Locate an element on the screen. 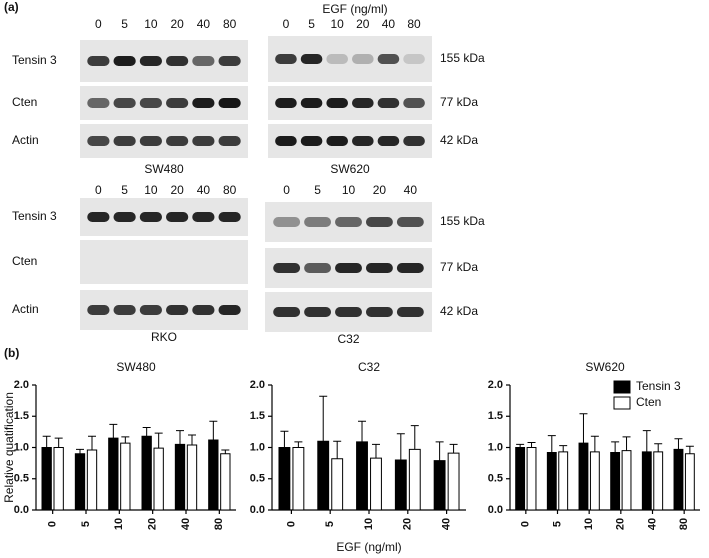 Image resolution: width=709 pixels, height=558 pixels. y-tick-label: 0.0 is located at coordinates (21, 510).